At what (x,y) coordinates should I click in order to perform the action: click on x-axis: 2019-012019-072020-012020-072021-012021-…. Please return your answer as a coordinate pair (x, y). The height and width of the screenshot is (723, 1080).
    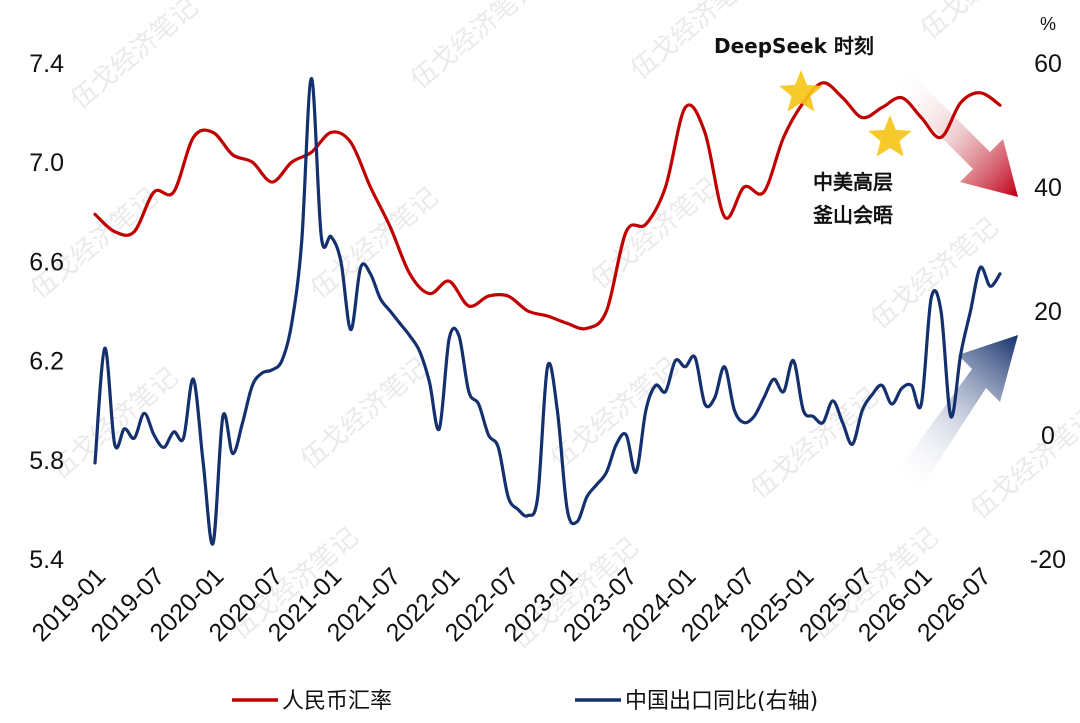
    Looking at the image, I should click on (512, 604).